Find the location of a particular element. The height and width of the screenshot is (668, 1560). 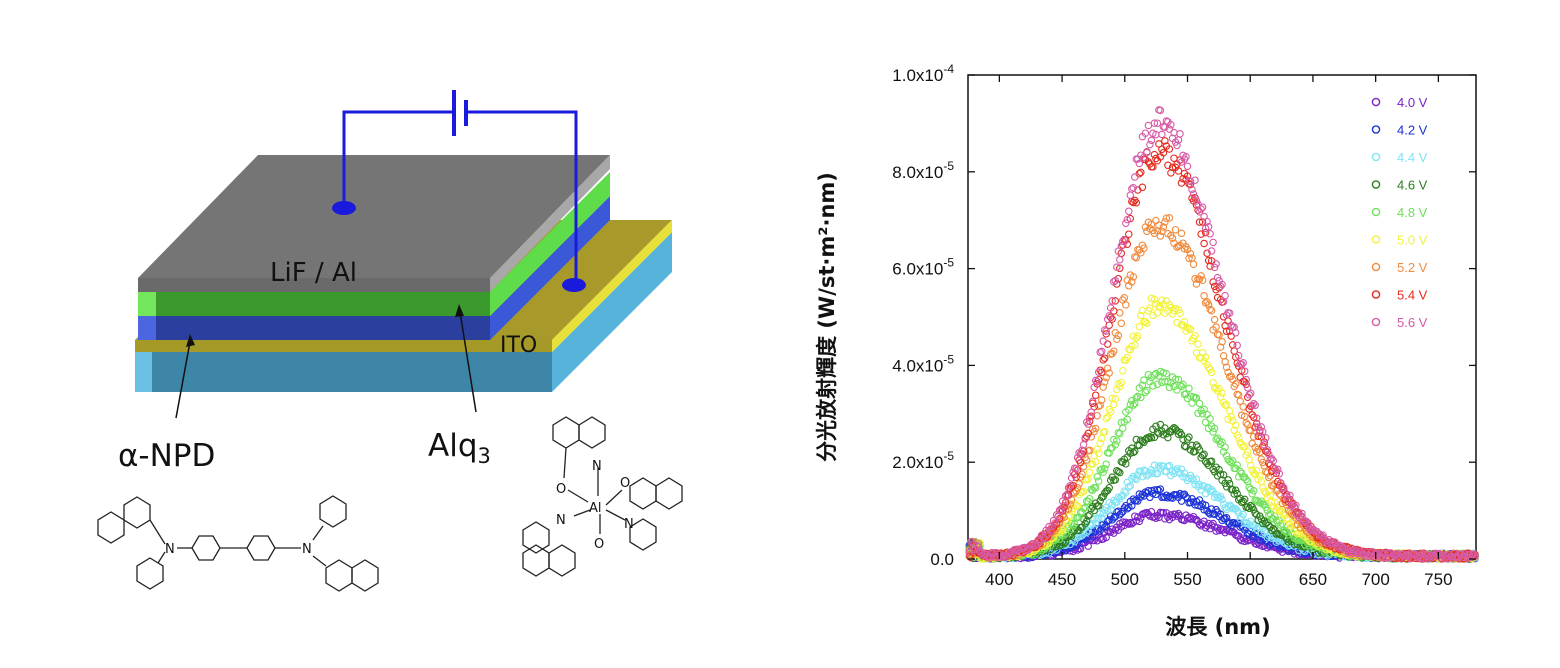

alq3-quinoline-2c is located at coordinates (643, 534).